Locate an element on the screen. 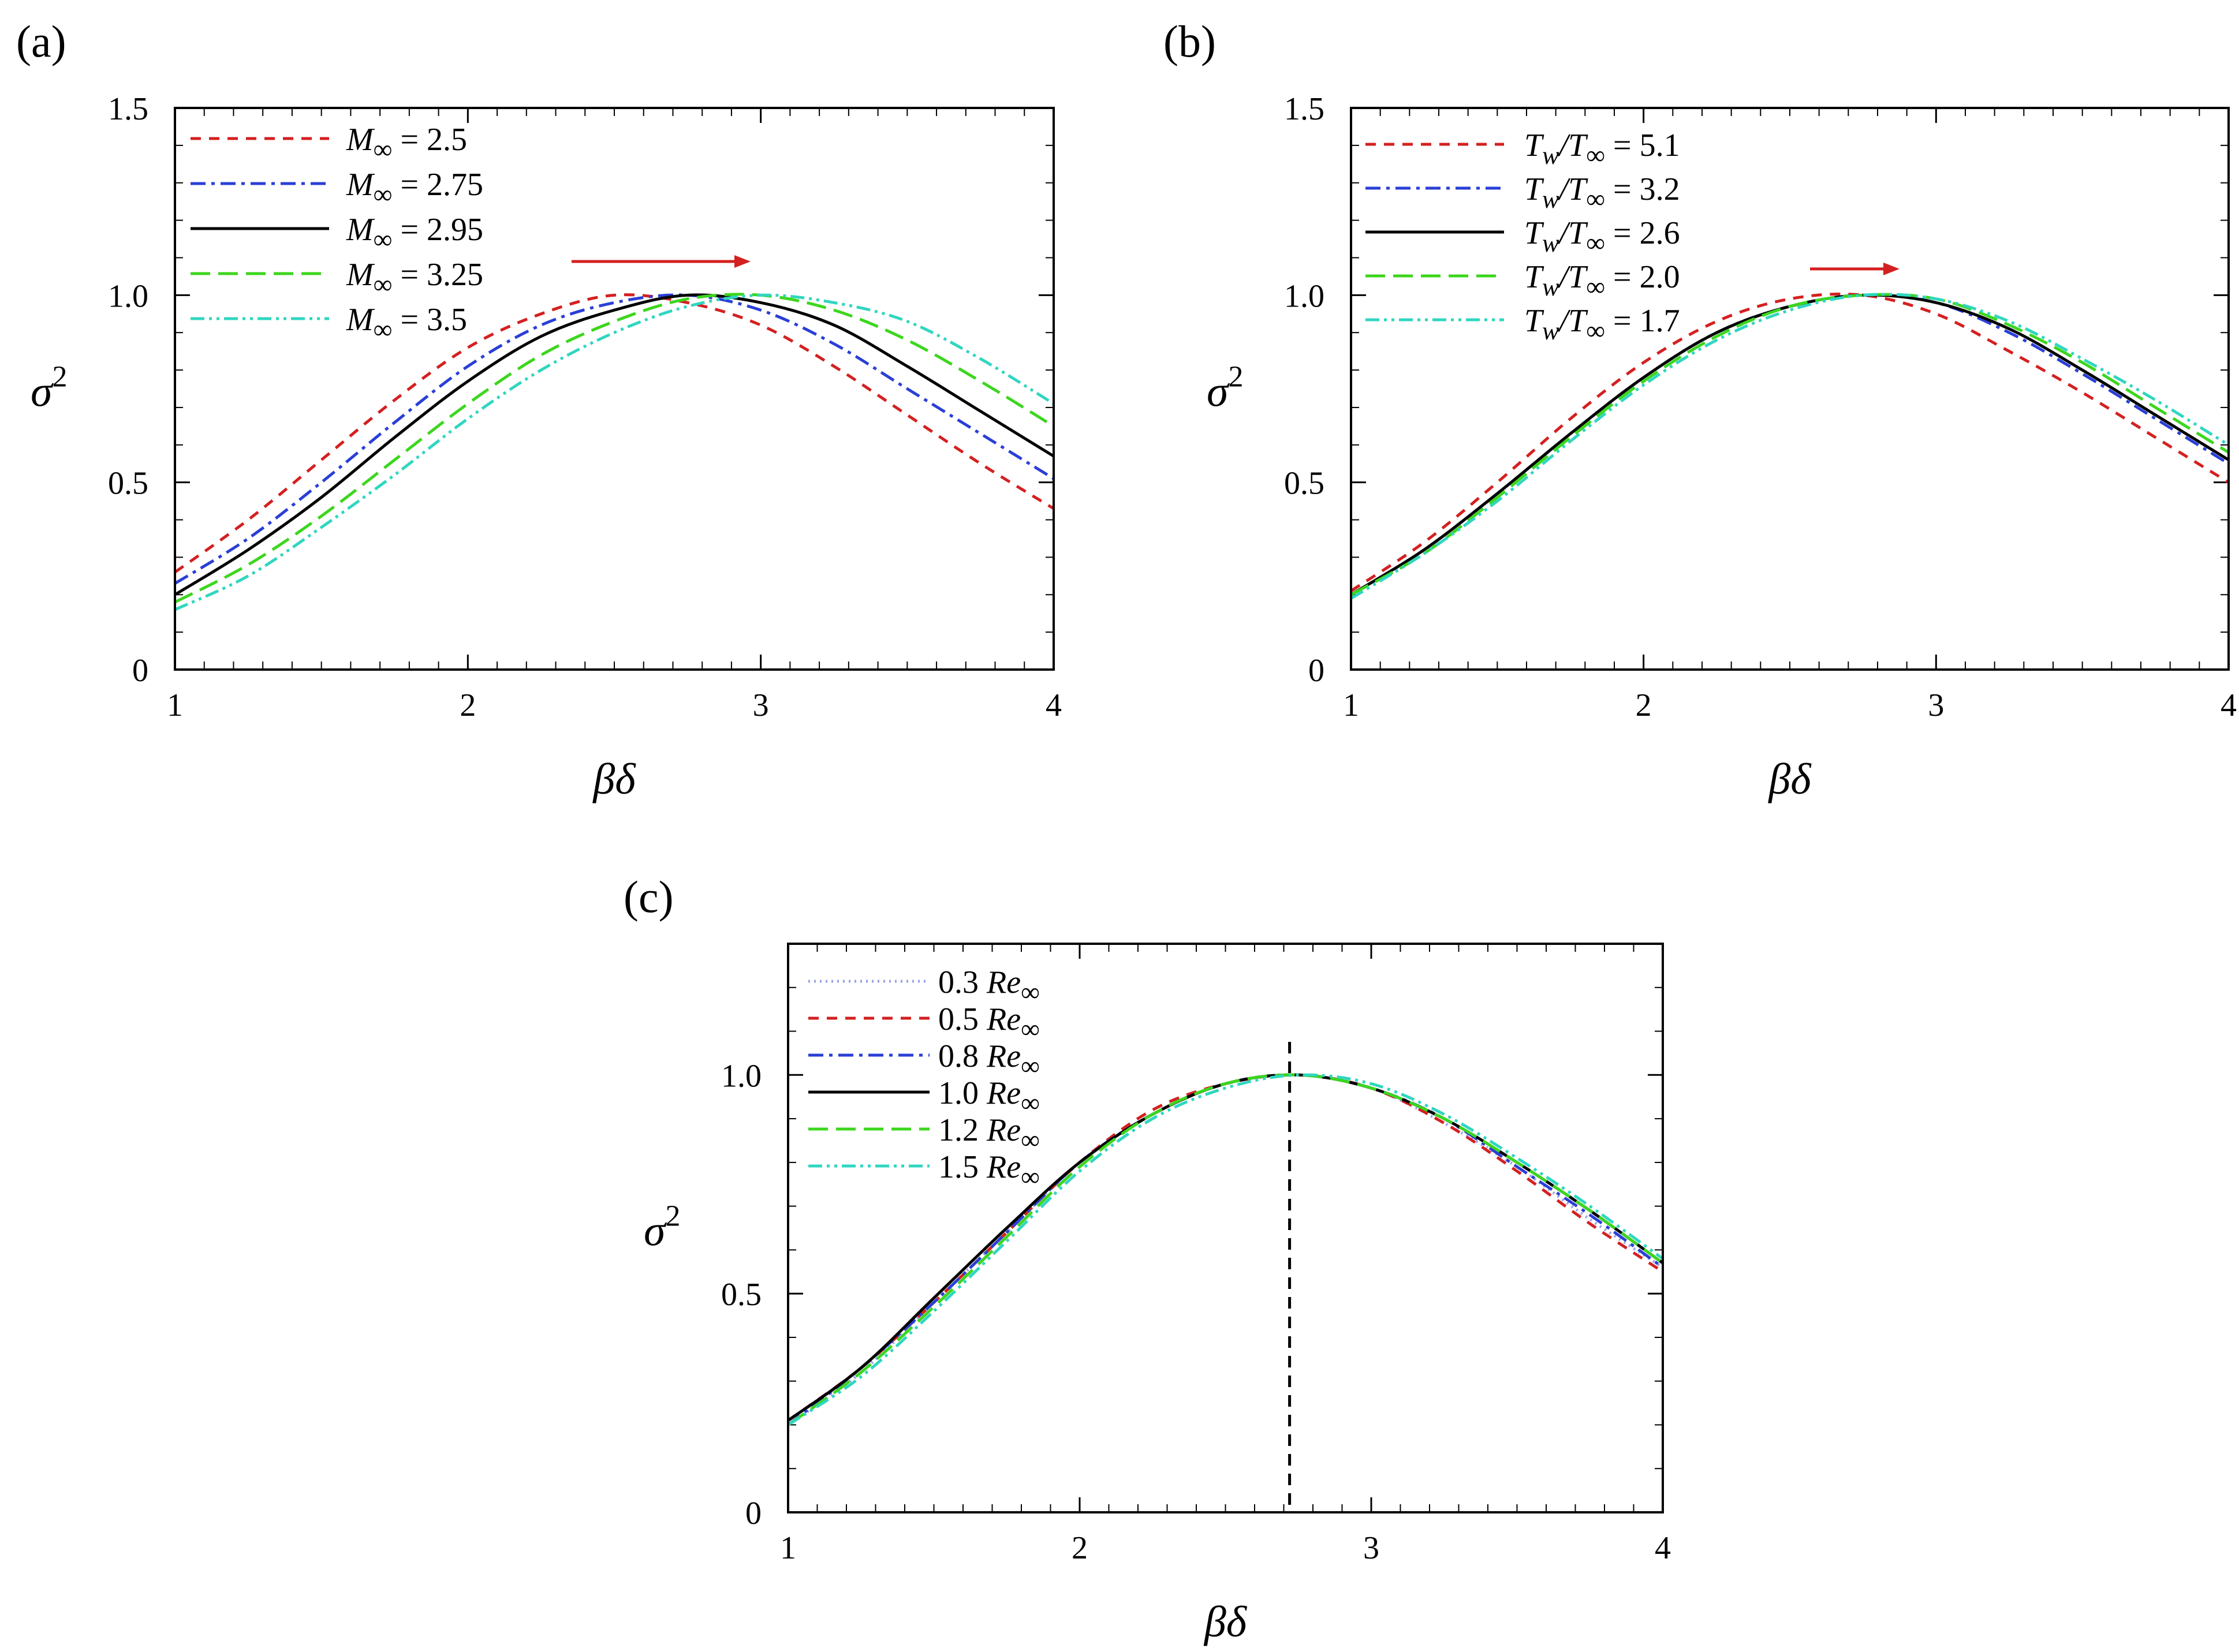 Image resolution: width=2239 pixels, height=1652 pixels. legend-entry: Tw/T∞ = 5.1 is located at coordinates (1602, 149).